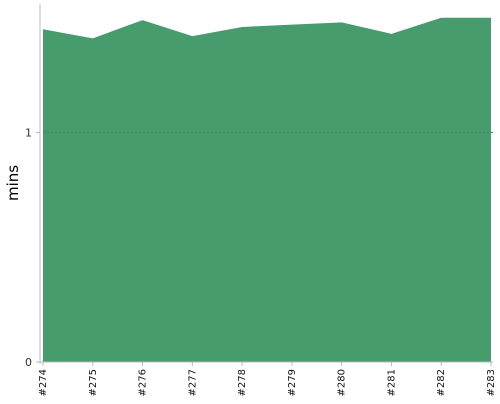 This screenshot has width=500, height=404. Describe the element at coordinates (13, 183) in the screenshot. I see `y-axis-title: mins` at that location.